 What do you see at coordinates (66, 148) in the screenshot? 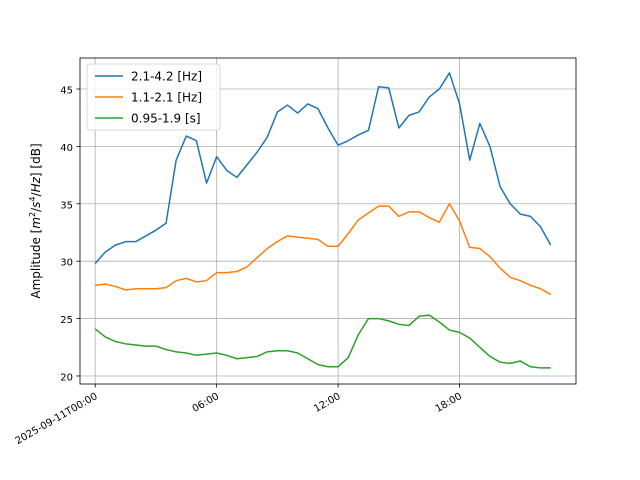
I see `y-tick-label: 40` at bounding box center [66, 148].